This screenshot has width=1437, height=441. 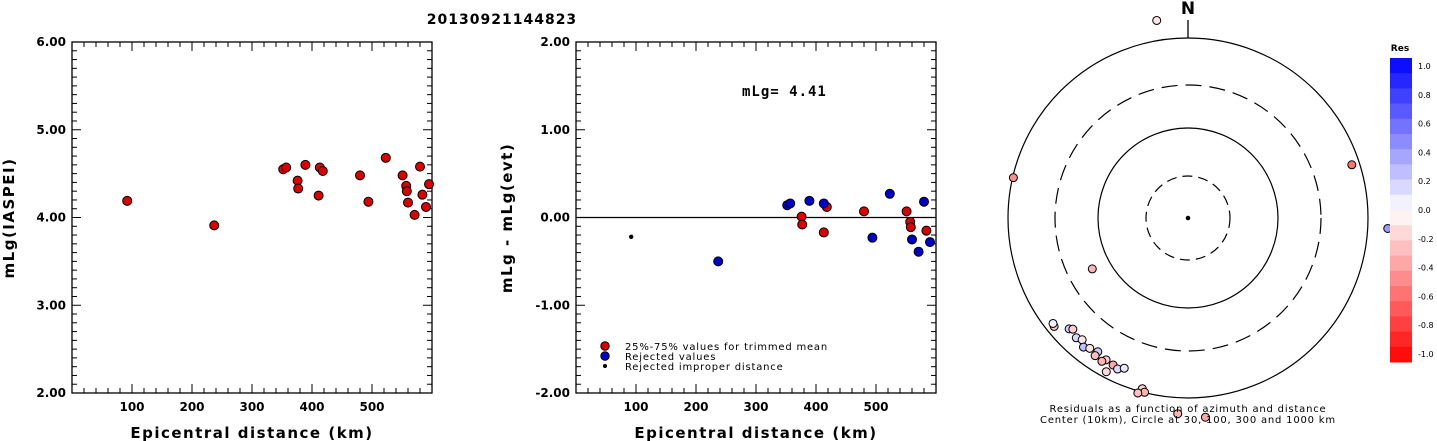 What do you see at coordinates (605, 356) in the screenshot?
I see `legend-marker-rejected` at bounding box center [605, 356].